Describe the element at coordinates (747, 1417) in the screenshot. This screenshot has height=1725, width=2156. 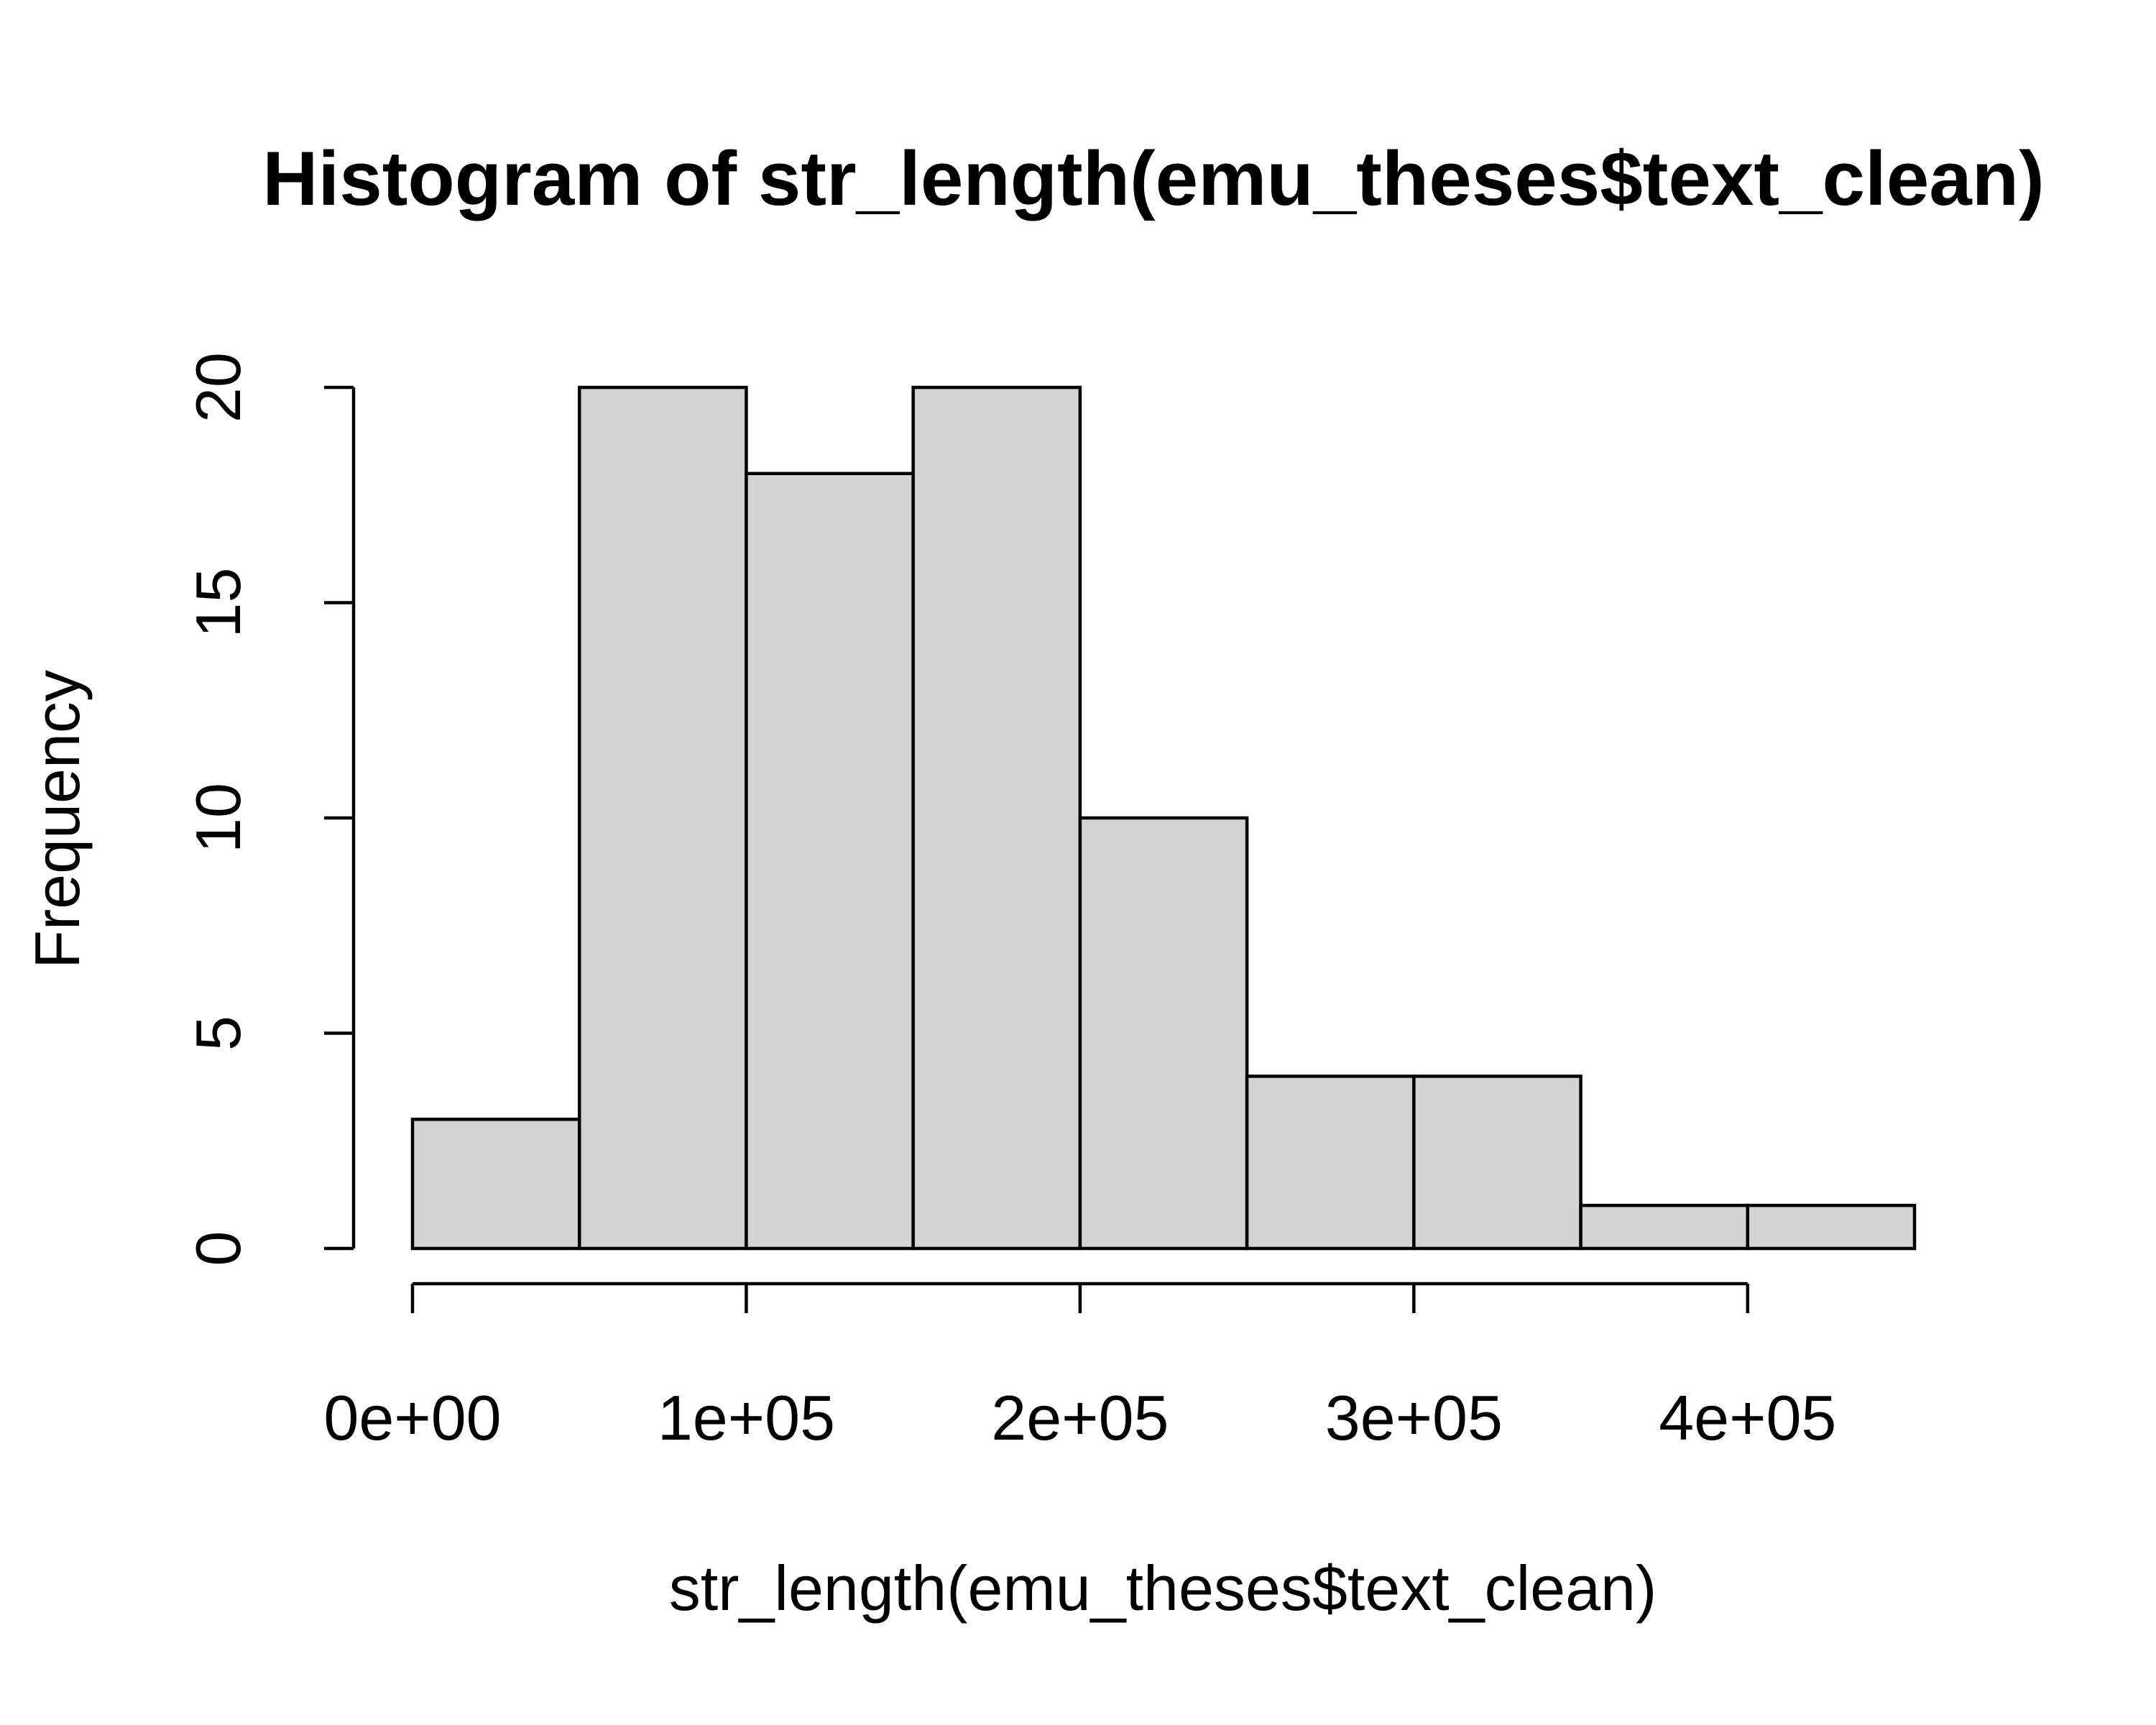
I see `x-tick-label-1: 1e+05` at that location.